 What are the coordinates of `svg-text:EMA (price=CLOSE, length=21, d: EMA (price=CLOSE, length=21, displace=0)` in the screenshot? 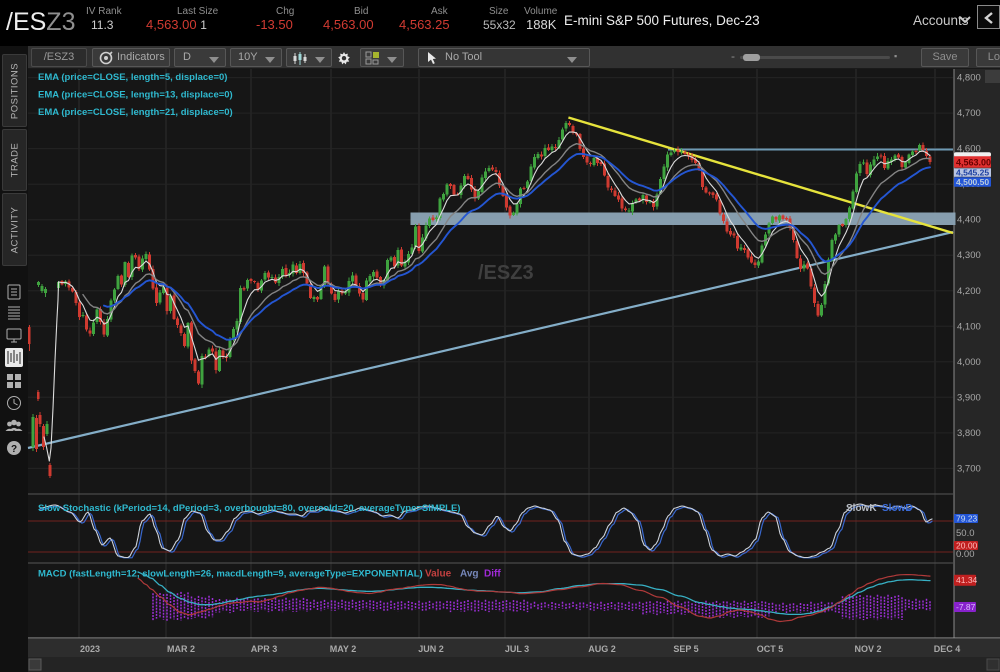 It's located at (135, 112).